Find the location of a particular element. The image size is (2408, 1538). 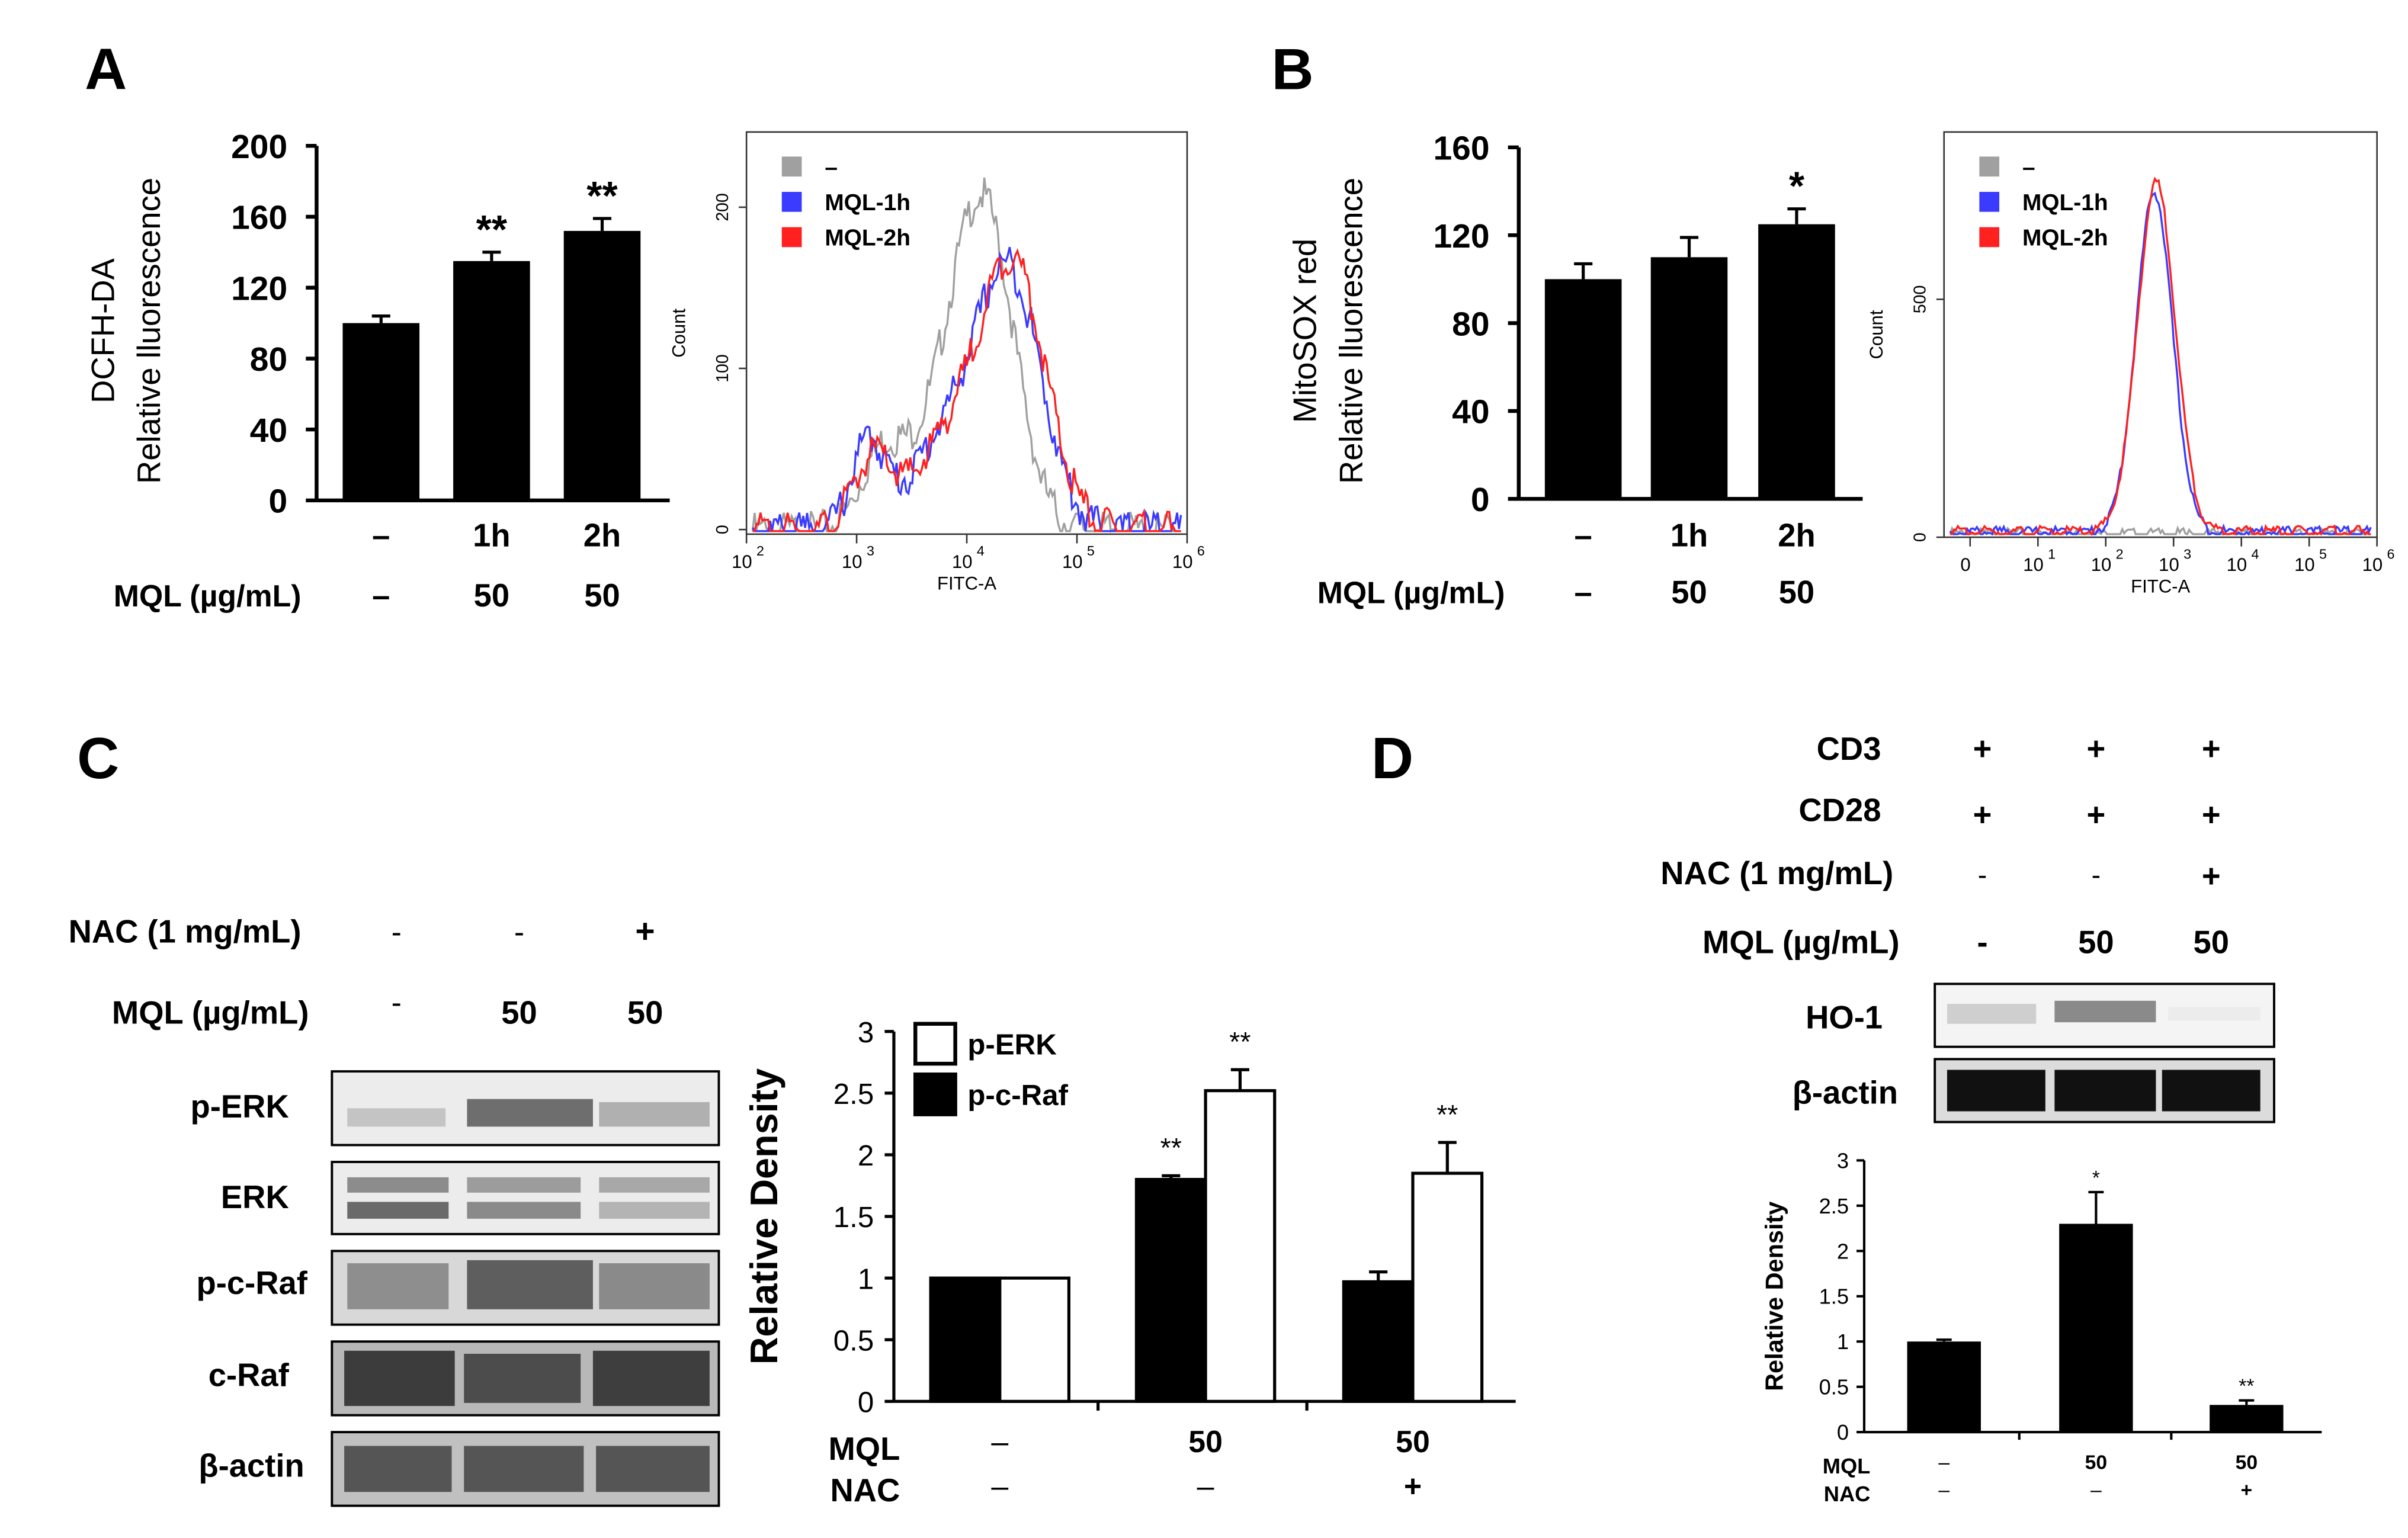

y-tick-label: 160 is located at coordinates (1461, 149).